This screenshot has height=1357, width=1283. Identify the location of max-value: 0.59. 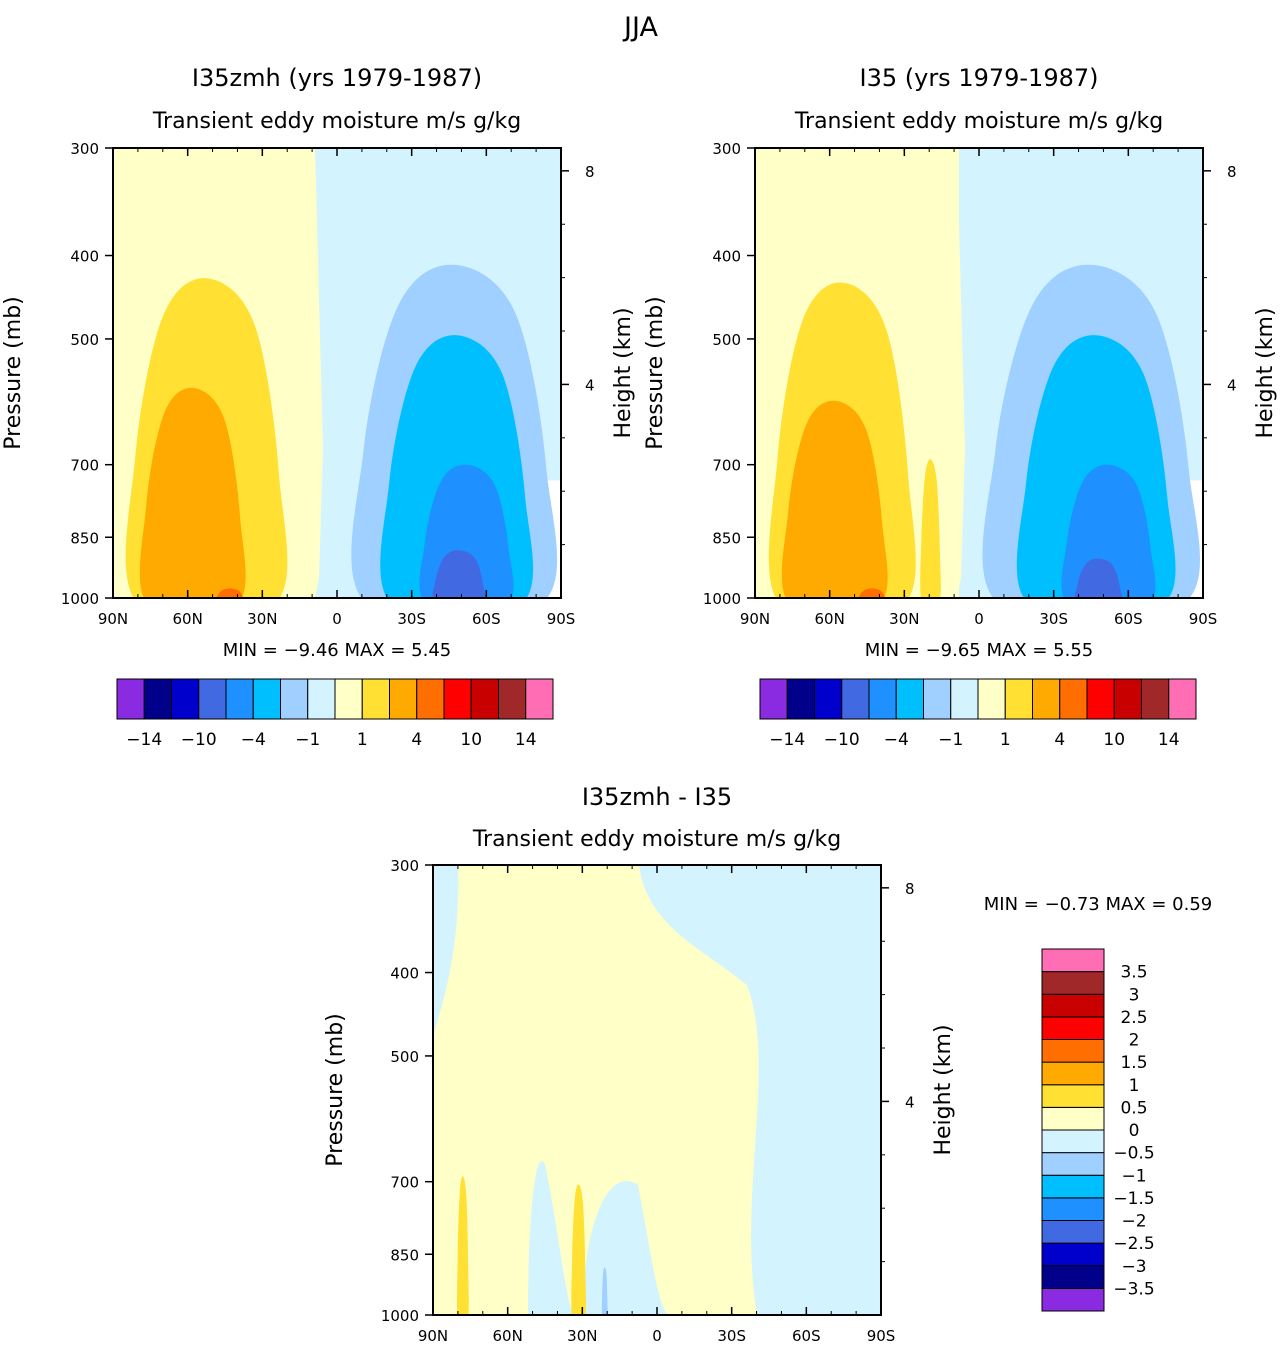
(1189, 904).